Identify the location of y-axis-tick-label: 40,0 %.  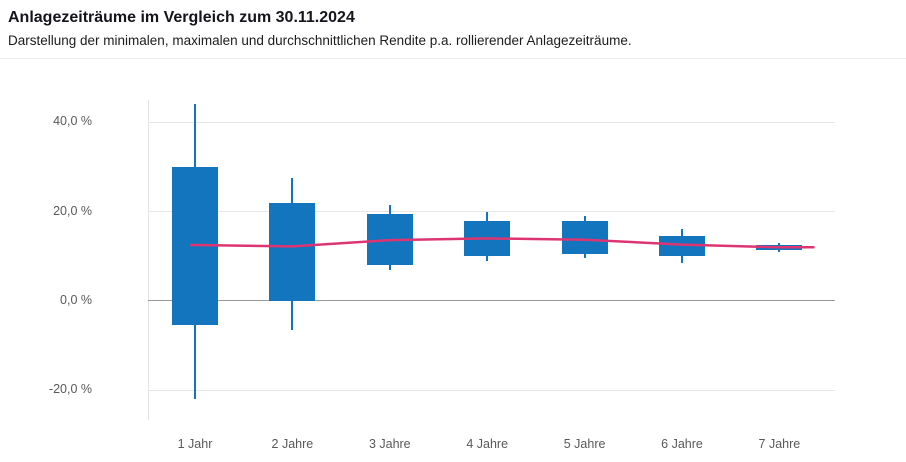
(72, 121).